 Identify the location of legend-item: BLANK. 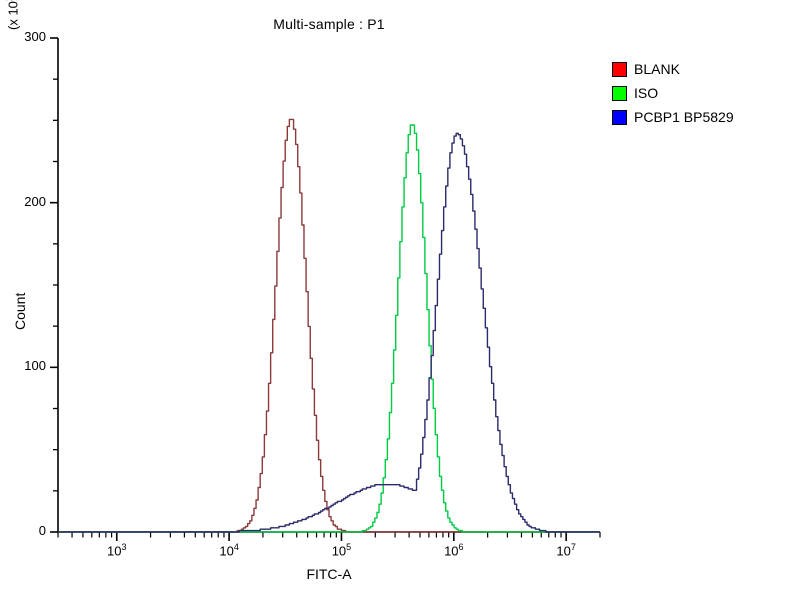
(673, 69).